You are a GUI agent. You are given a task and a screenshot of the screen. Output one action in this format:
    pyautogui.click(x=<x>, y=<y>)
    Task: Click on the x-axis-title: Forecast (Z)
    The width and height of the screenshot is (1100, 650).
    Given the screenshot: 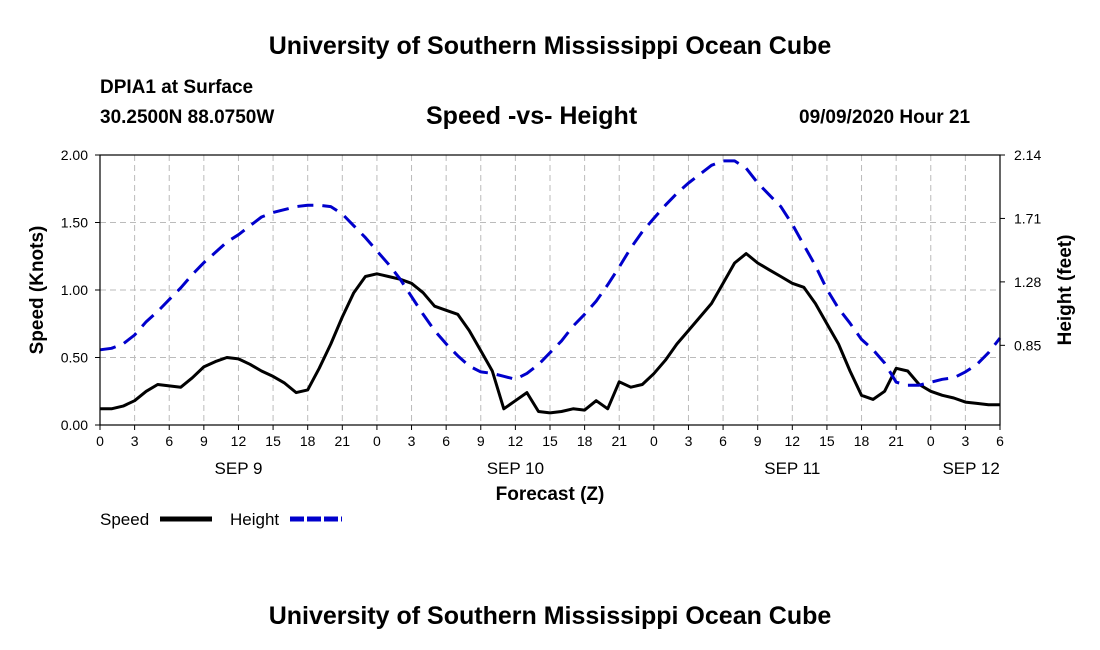 What is the action you would take?
    pyautogui.click(x=550, y=494)
    